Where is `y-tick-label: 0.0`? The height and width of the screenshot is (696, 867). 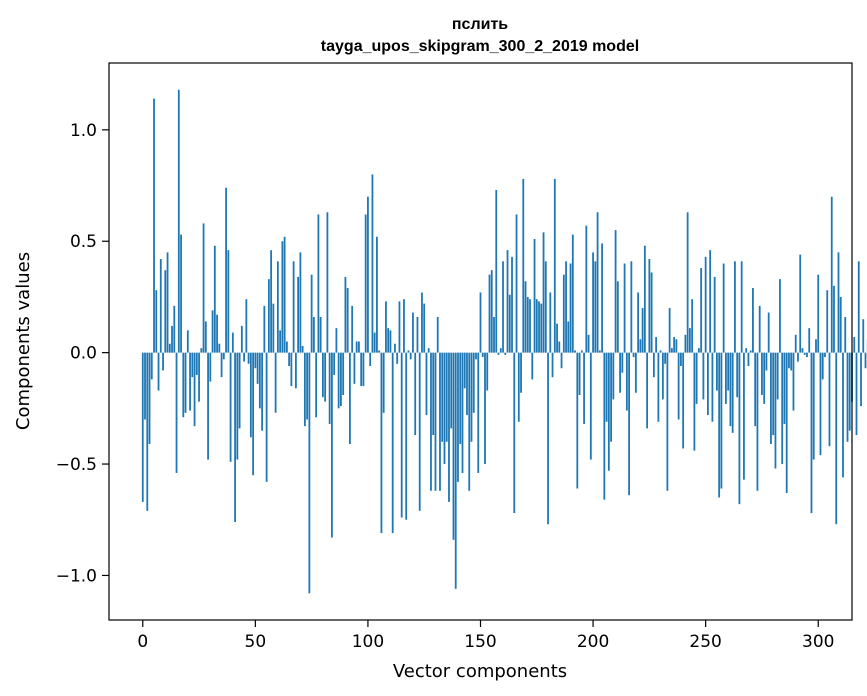 y-tick-label: 0.0 is located at coordinates (83, 354).